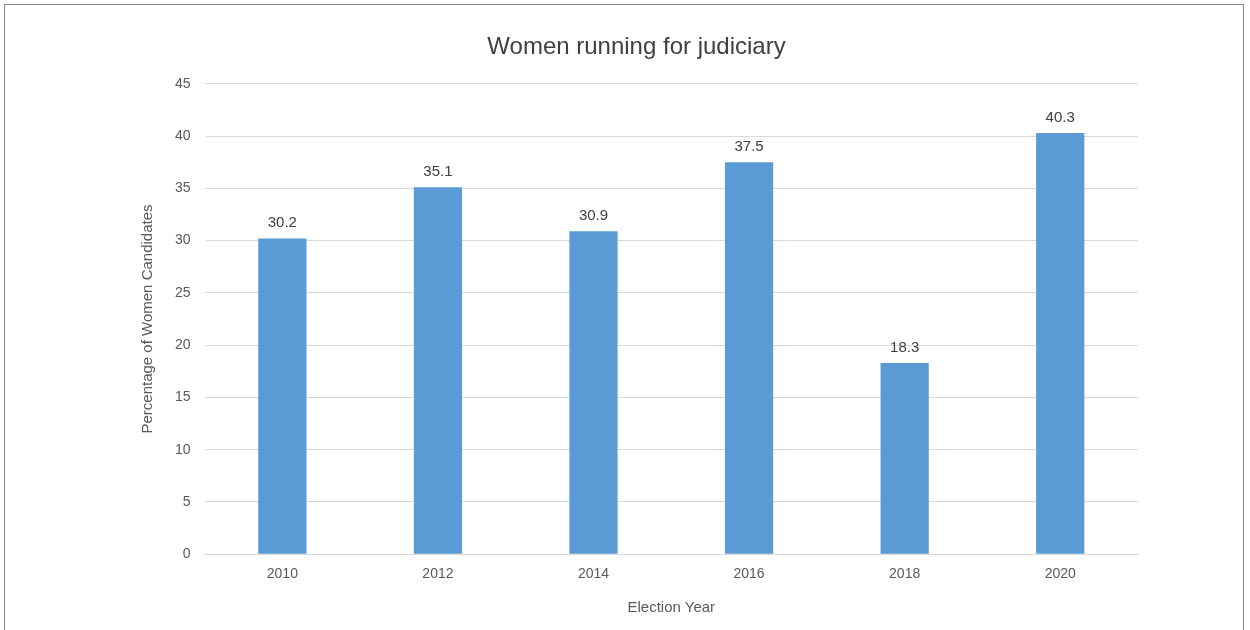 This screenshot has height=630, width=1250. Describe the element at coordinates (182, 187) in the screenshot. I see `y-tick-label: 35` at that location.